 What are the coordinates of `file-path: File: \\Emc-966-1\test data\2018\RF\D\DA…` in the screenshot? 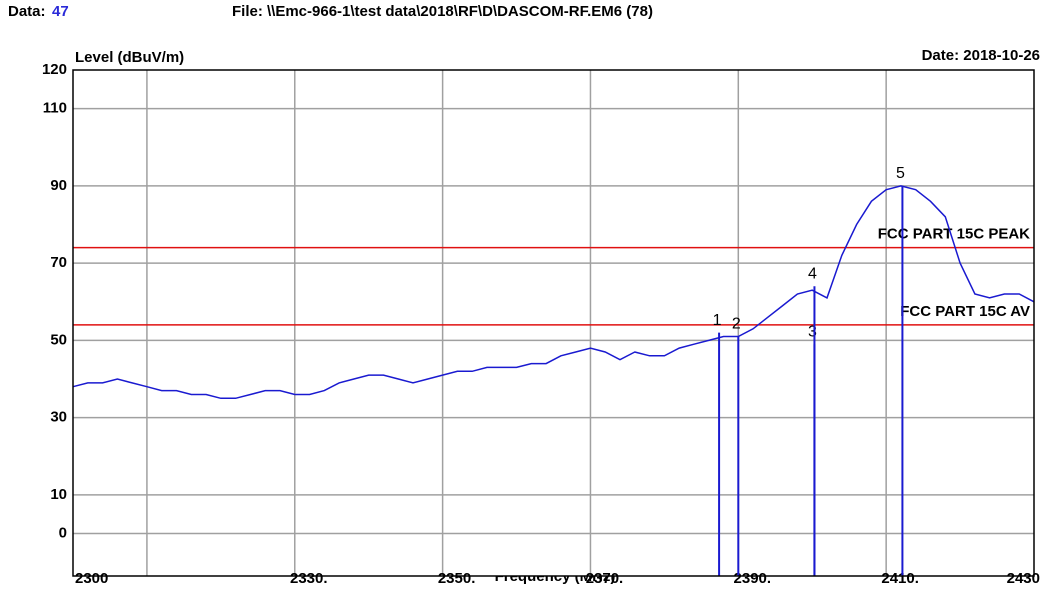 It's located at (442, 11).